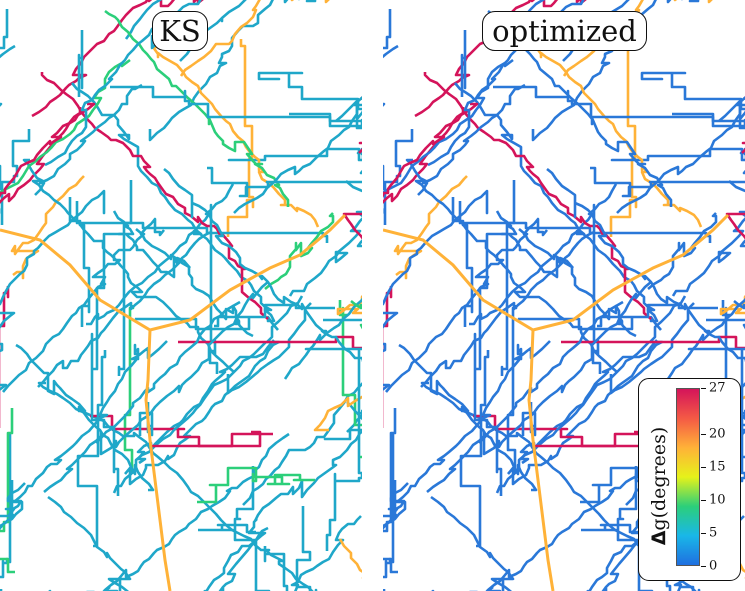 The width and height of the screenshot is (745, 591). I want to click on colorbar-title-symbol: Δ, so click(659, 538).